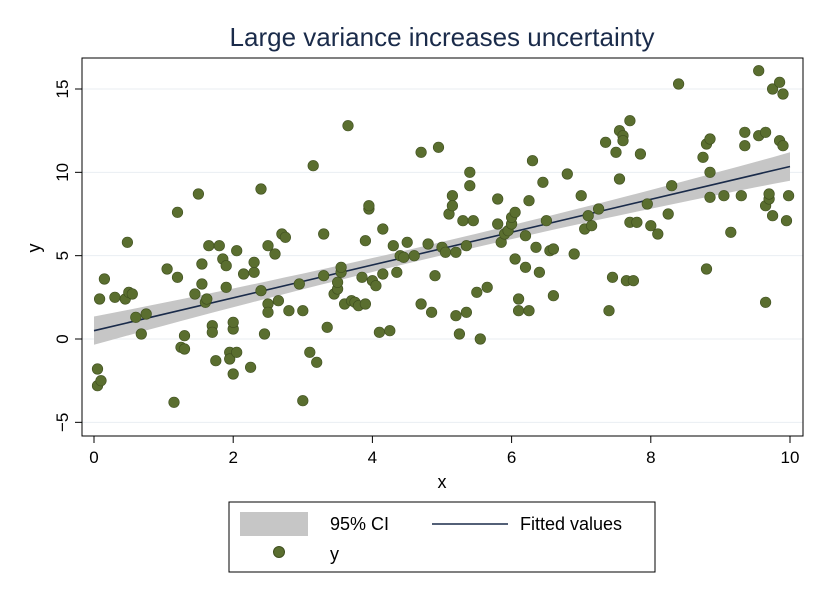 The image size is (825, 600). What do you see at coordinates (511, 457) in the screenshot?
I see `x-tick-label: 6` at bounding box center [511, 457].